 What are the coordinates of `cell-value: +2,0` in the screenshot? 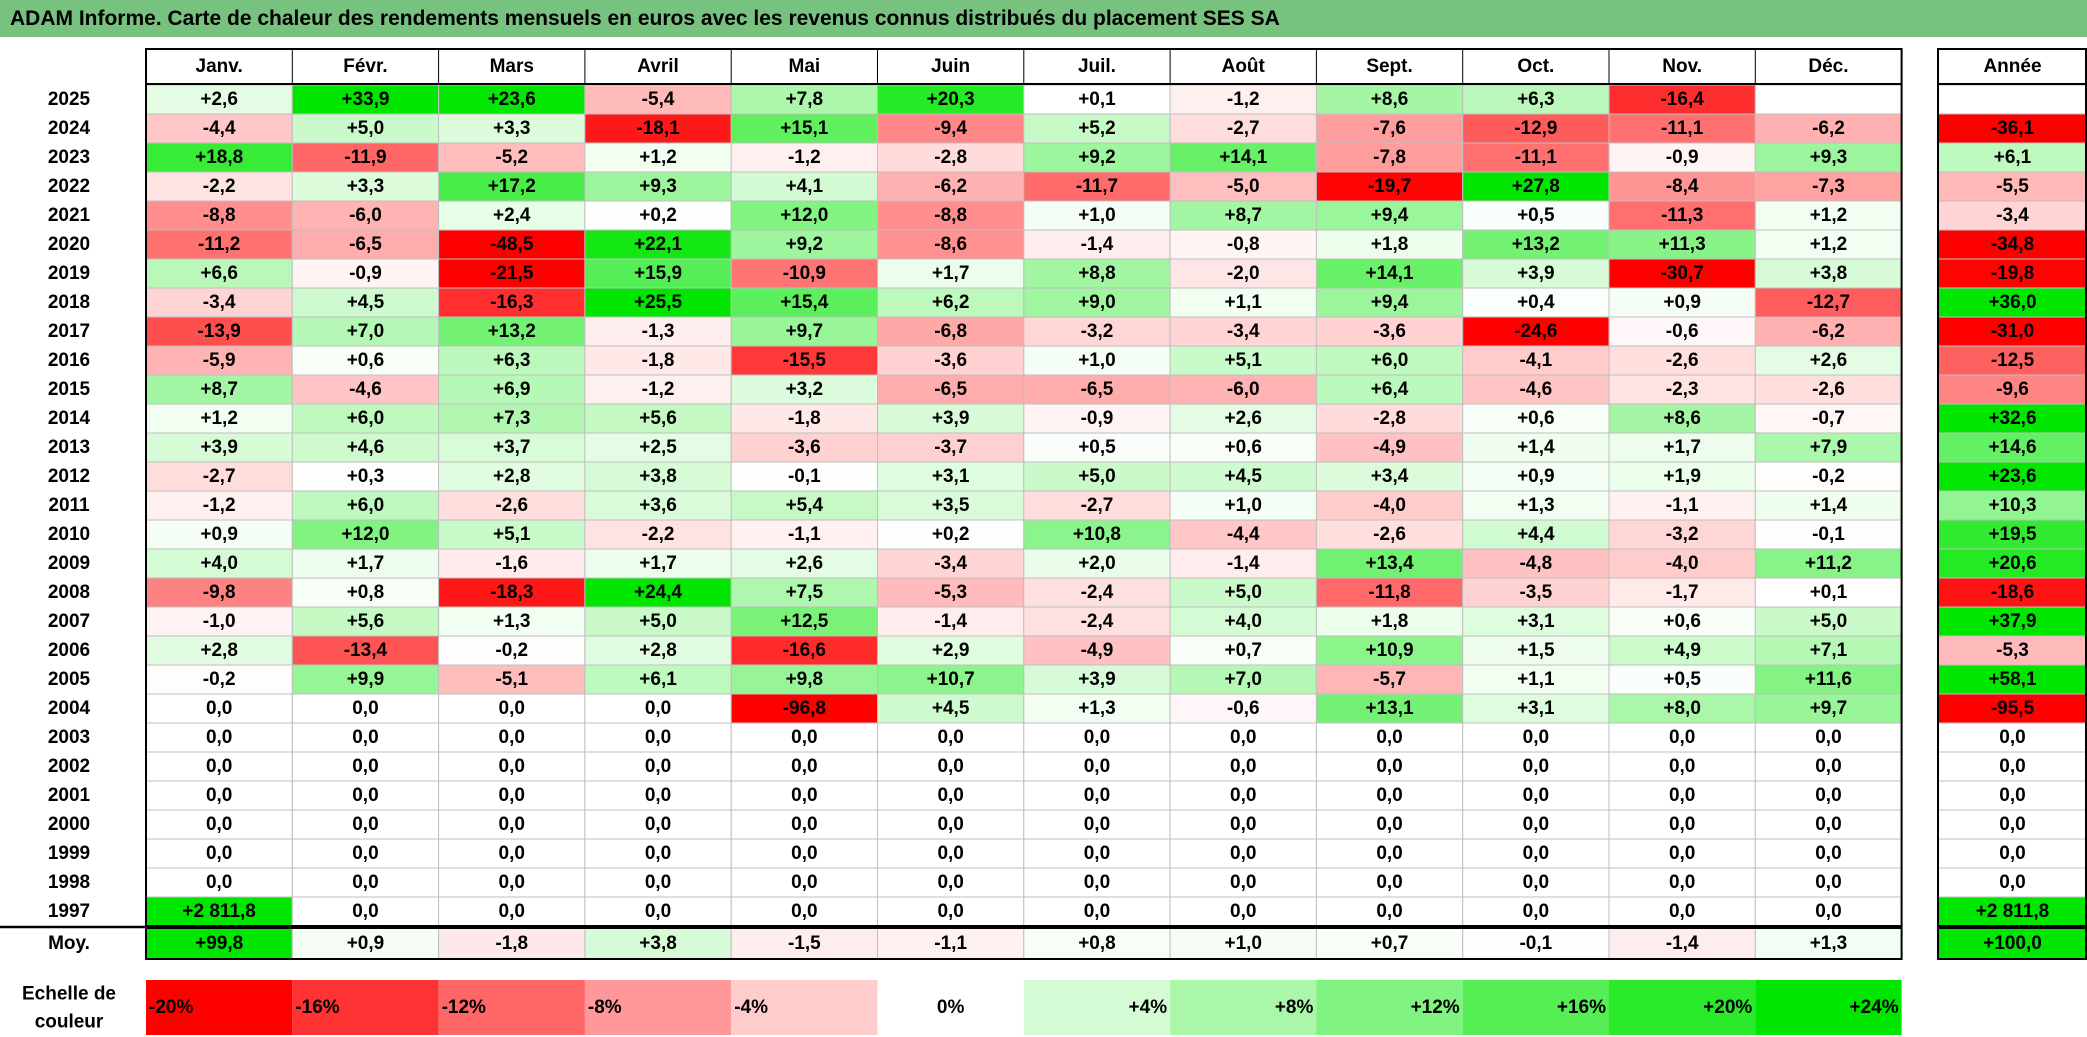 It's located at (1097, 563).